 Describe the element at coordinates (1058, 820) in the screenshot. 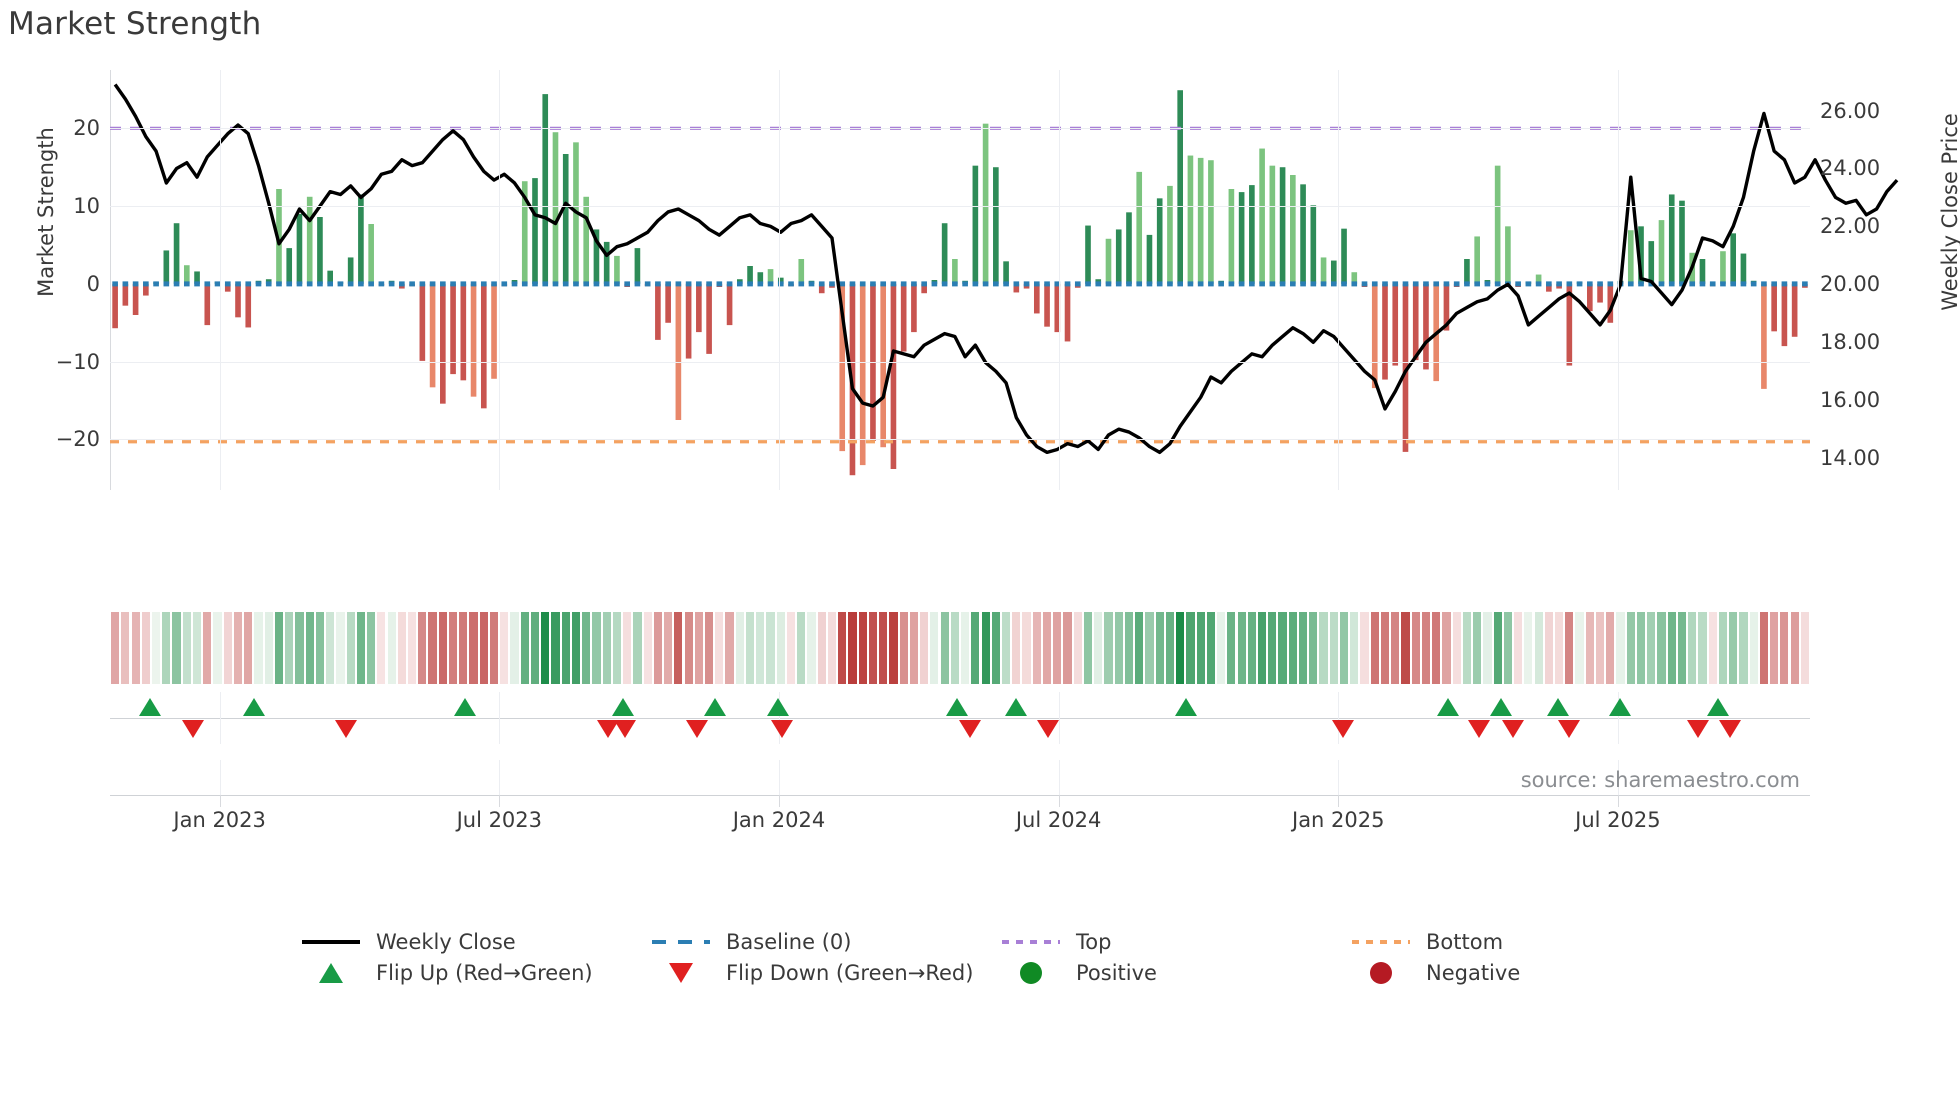

I see `x-tick-label: Jul 2024` at that location.